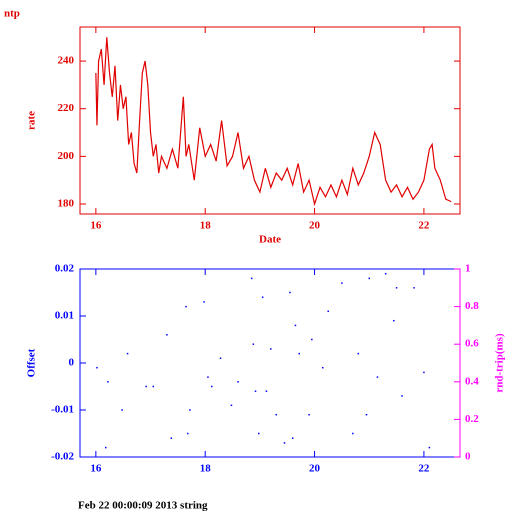 The image size is (512, 512). What do you see at coordinates (472, 419) in the screenshot?
I see `y2-tick-label: 0.2` at bounding box center [472, 419].